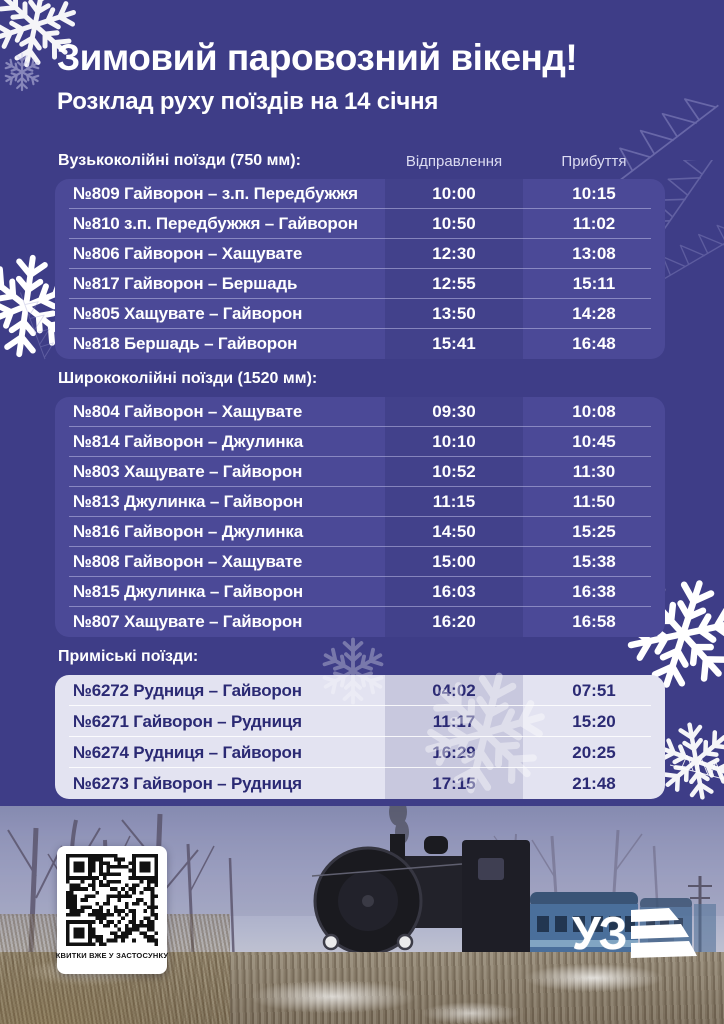 The height and width of the screenshot is (1024, 724). What do you see at coordinates (360, 752) in the screenshot?
I see `table-row: №6274 Рудниця – Гайворон 16:29 20:25` at bounding box center [360, 752].